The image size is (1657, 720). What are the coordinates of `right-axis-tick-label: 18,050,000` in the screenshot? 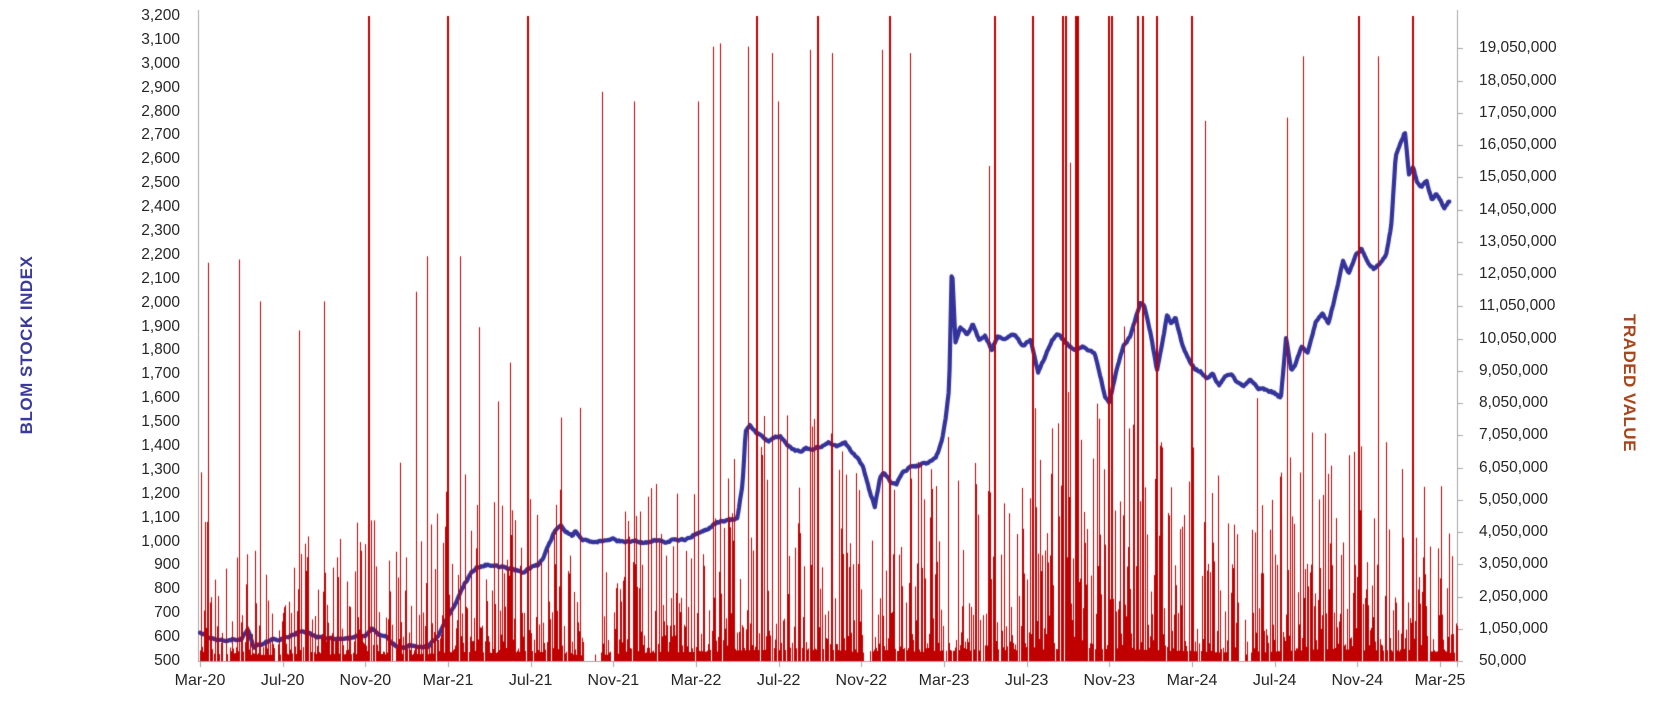 It's located at (1518, 80).